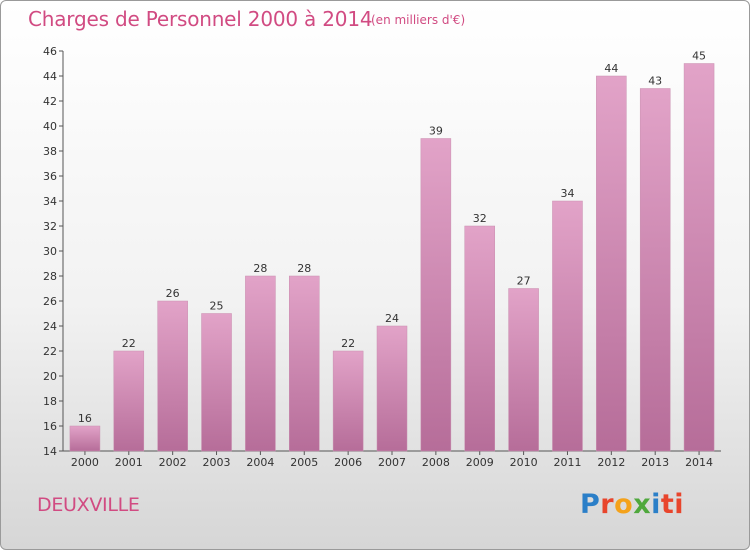 The height and width of the screenshot is (550, 750). What do you see at coordinates (480, 462) in the screenshot?
I see `x-tick-label: 2009` at bounding box center [480, 462].